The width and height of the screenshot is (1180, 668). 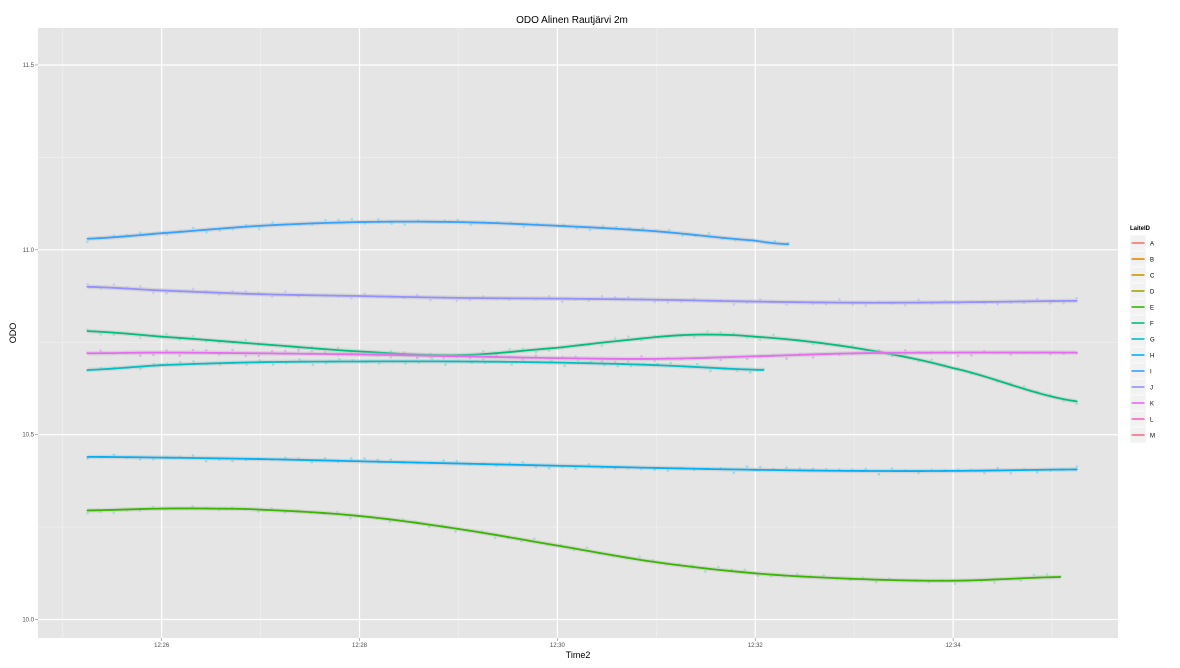 What do you see at coordinates (29, 66) in the screenshot?
I see `y-tick-label: 11.5` at bounding box center [29, 66].